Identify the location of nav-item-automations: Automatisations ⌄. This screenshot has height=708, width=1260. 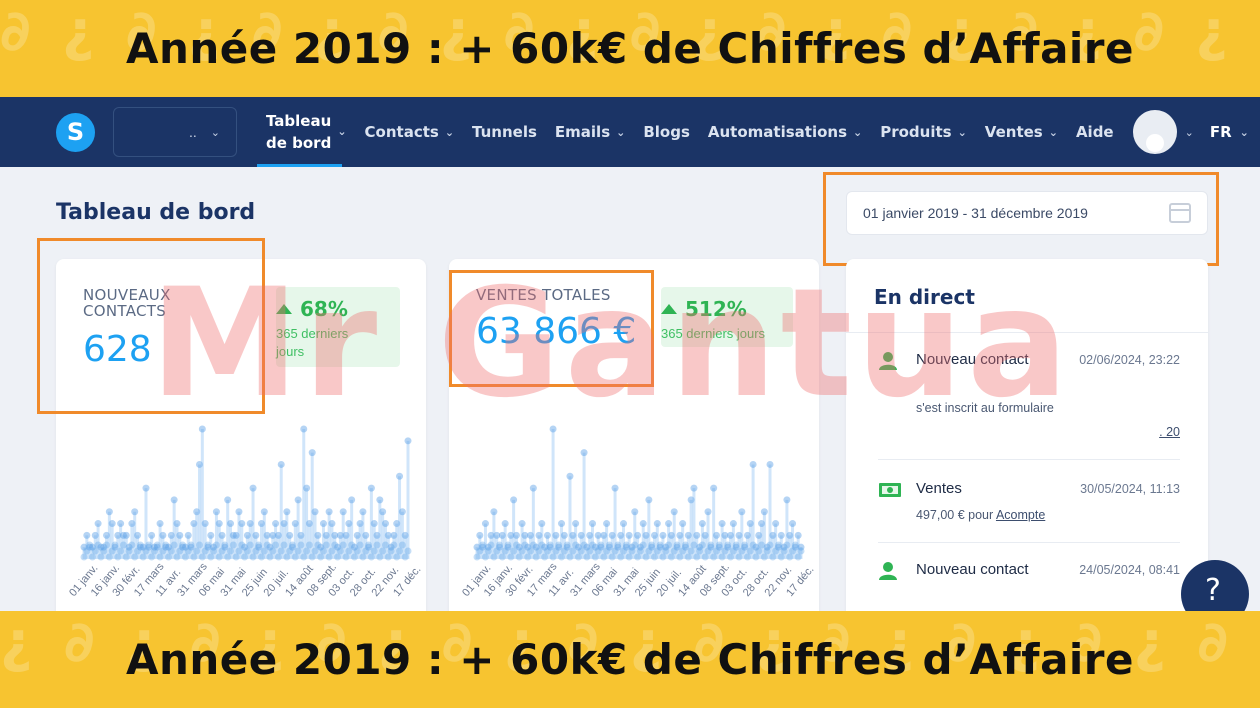
(785, 132).